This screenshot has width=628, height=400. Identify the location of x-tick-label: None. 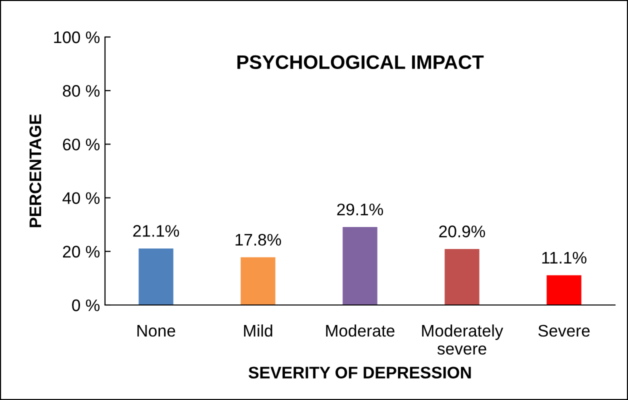
(156, 331).